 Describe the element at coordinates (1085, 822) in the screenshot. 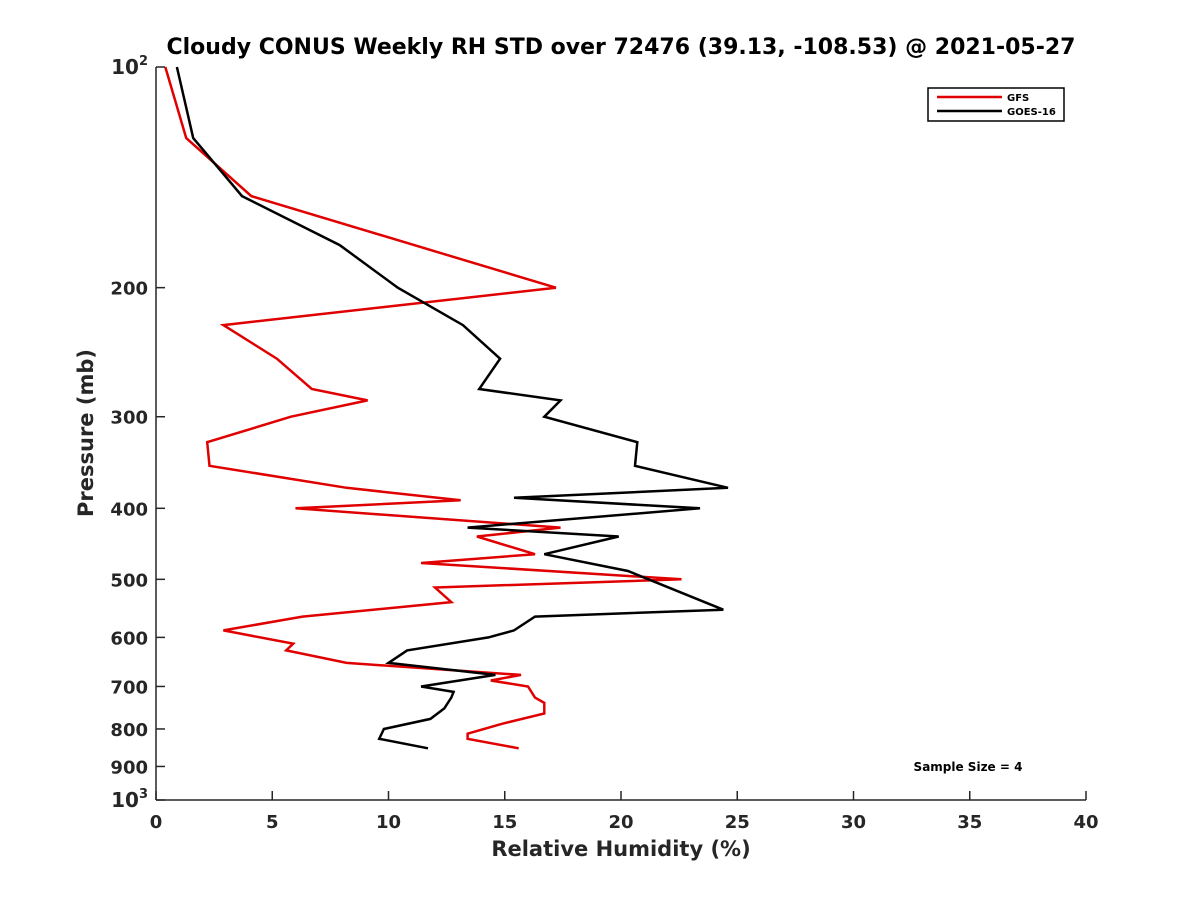

I see `x-tick-label: 40` at that location.